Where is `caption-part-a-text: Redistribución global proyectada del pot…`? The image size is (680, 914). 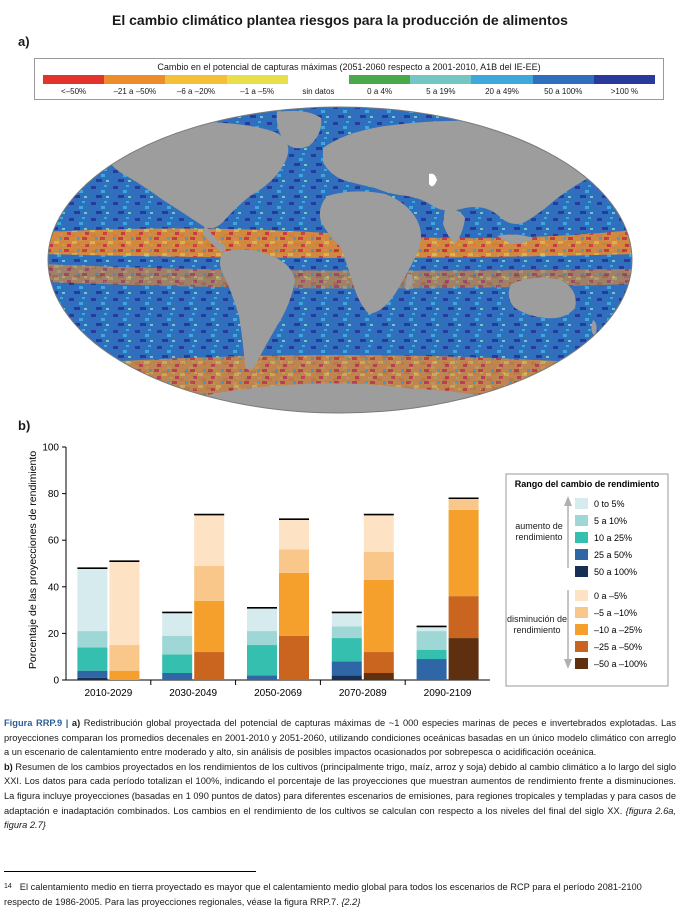 caption-part-a-text: Redistribución global proyectada del pot… is located at coordinates (340, 738).